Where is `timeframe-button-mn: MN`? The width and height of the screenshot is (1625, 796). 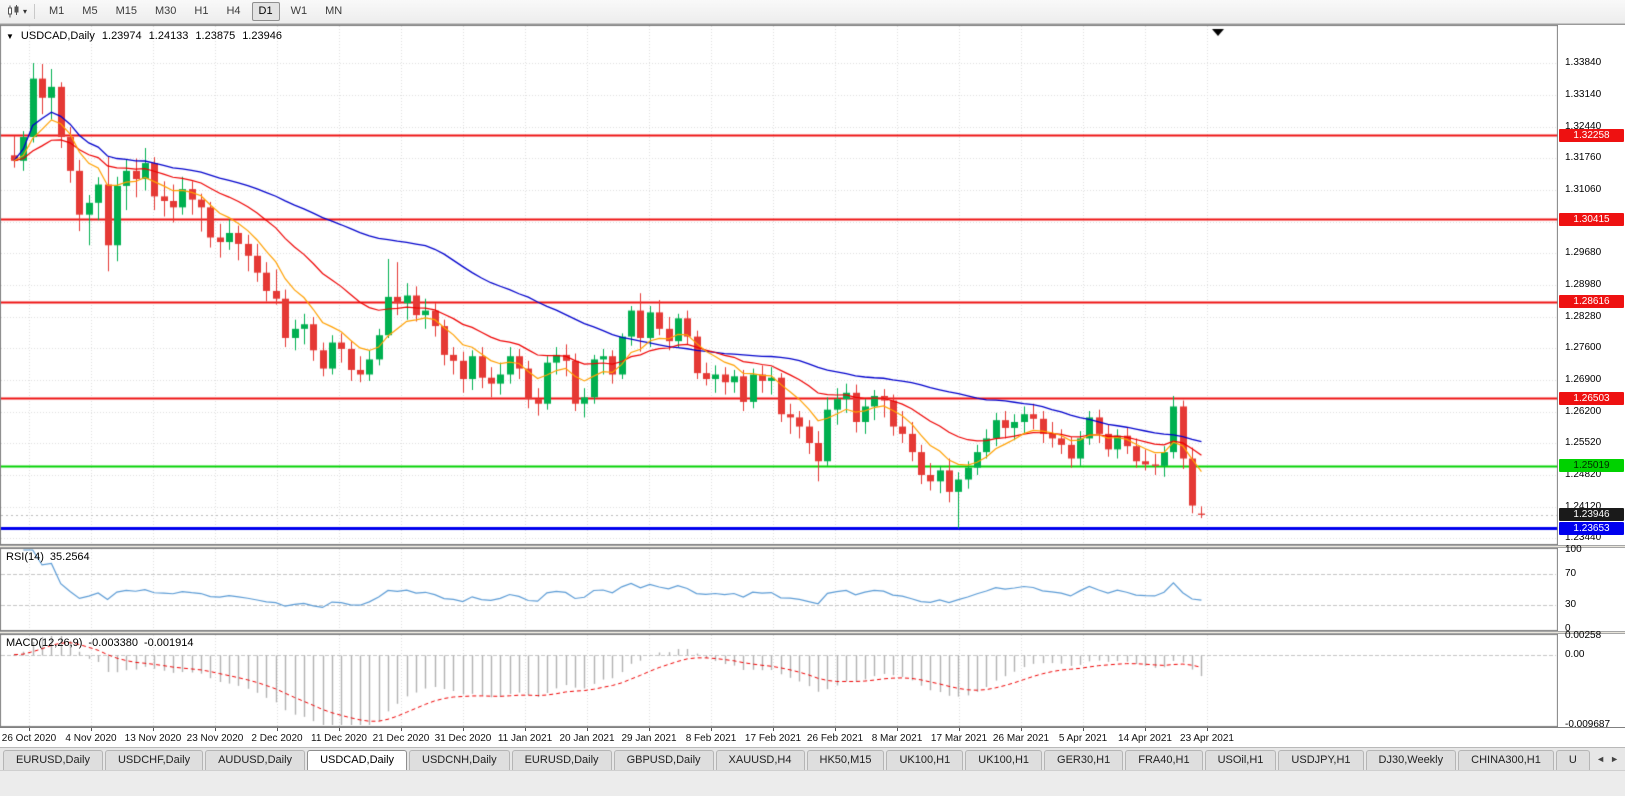 timeframe-button-mn: MN is located at coordinates (334, 11).